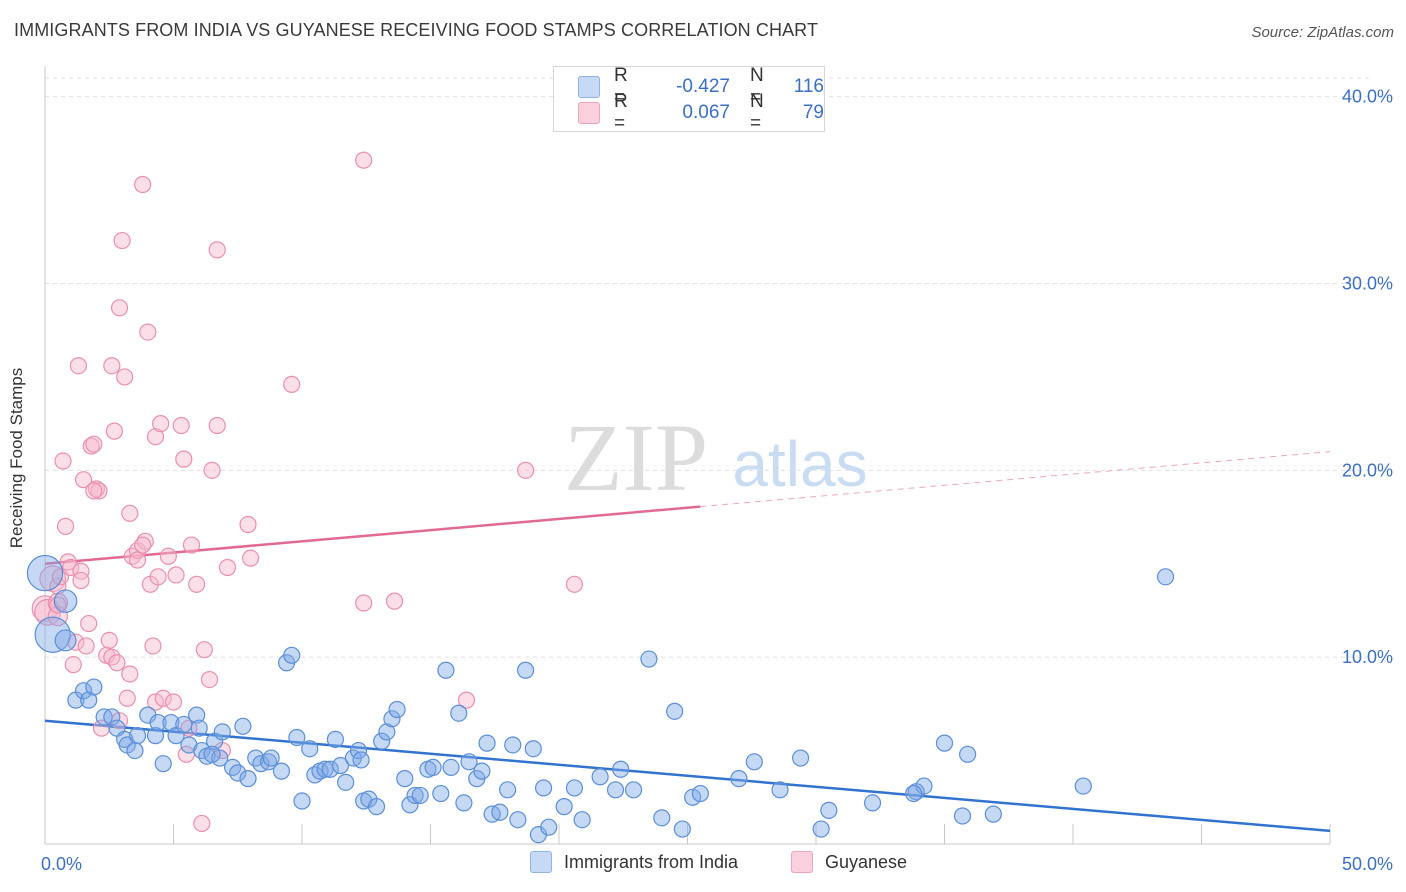 The height and width of the screenshot is (892, 1406). Describe the element at coordinates (866, 861) in the screenshot. I see `series-label-guyanese: Guyanese` at that location.